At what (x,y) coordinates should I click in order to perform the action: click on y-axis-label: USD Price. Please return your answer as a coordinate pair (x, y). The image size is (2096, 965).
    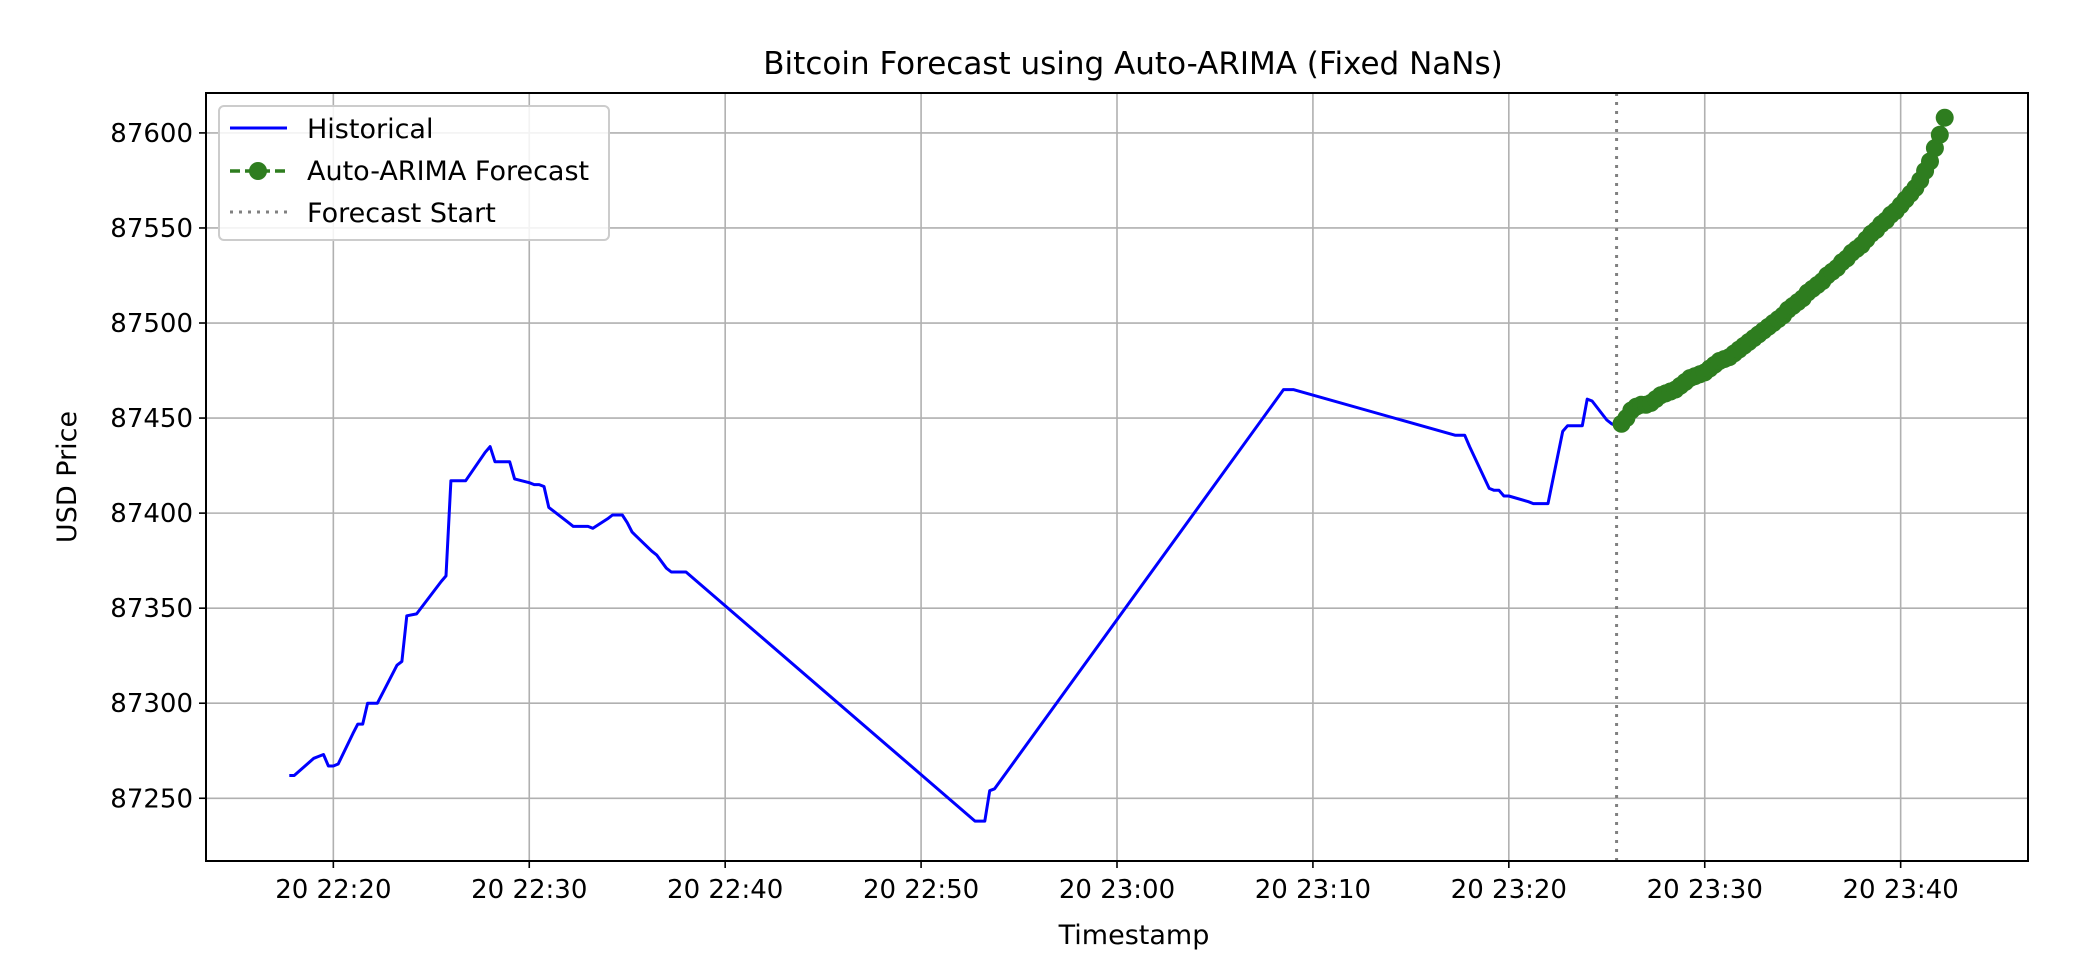
    Looking at the image, I should click on (67, 477).